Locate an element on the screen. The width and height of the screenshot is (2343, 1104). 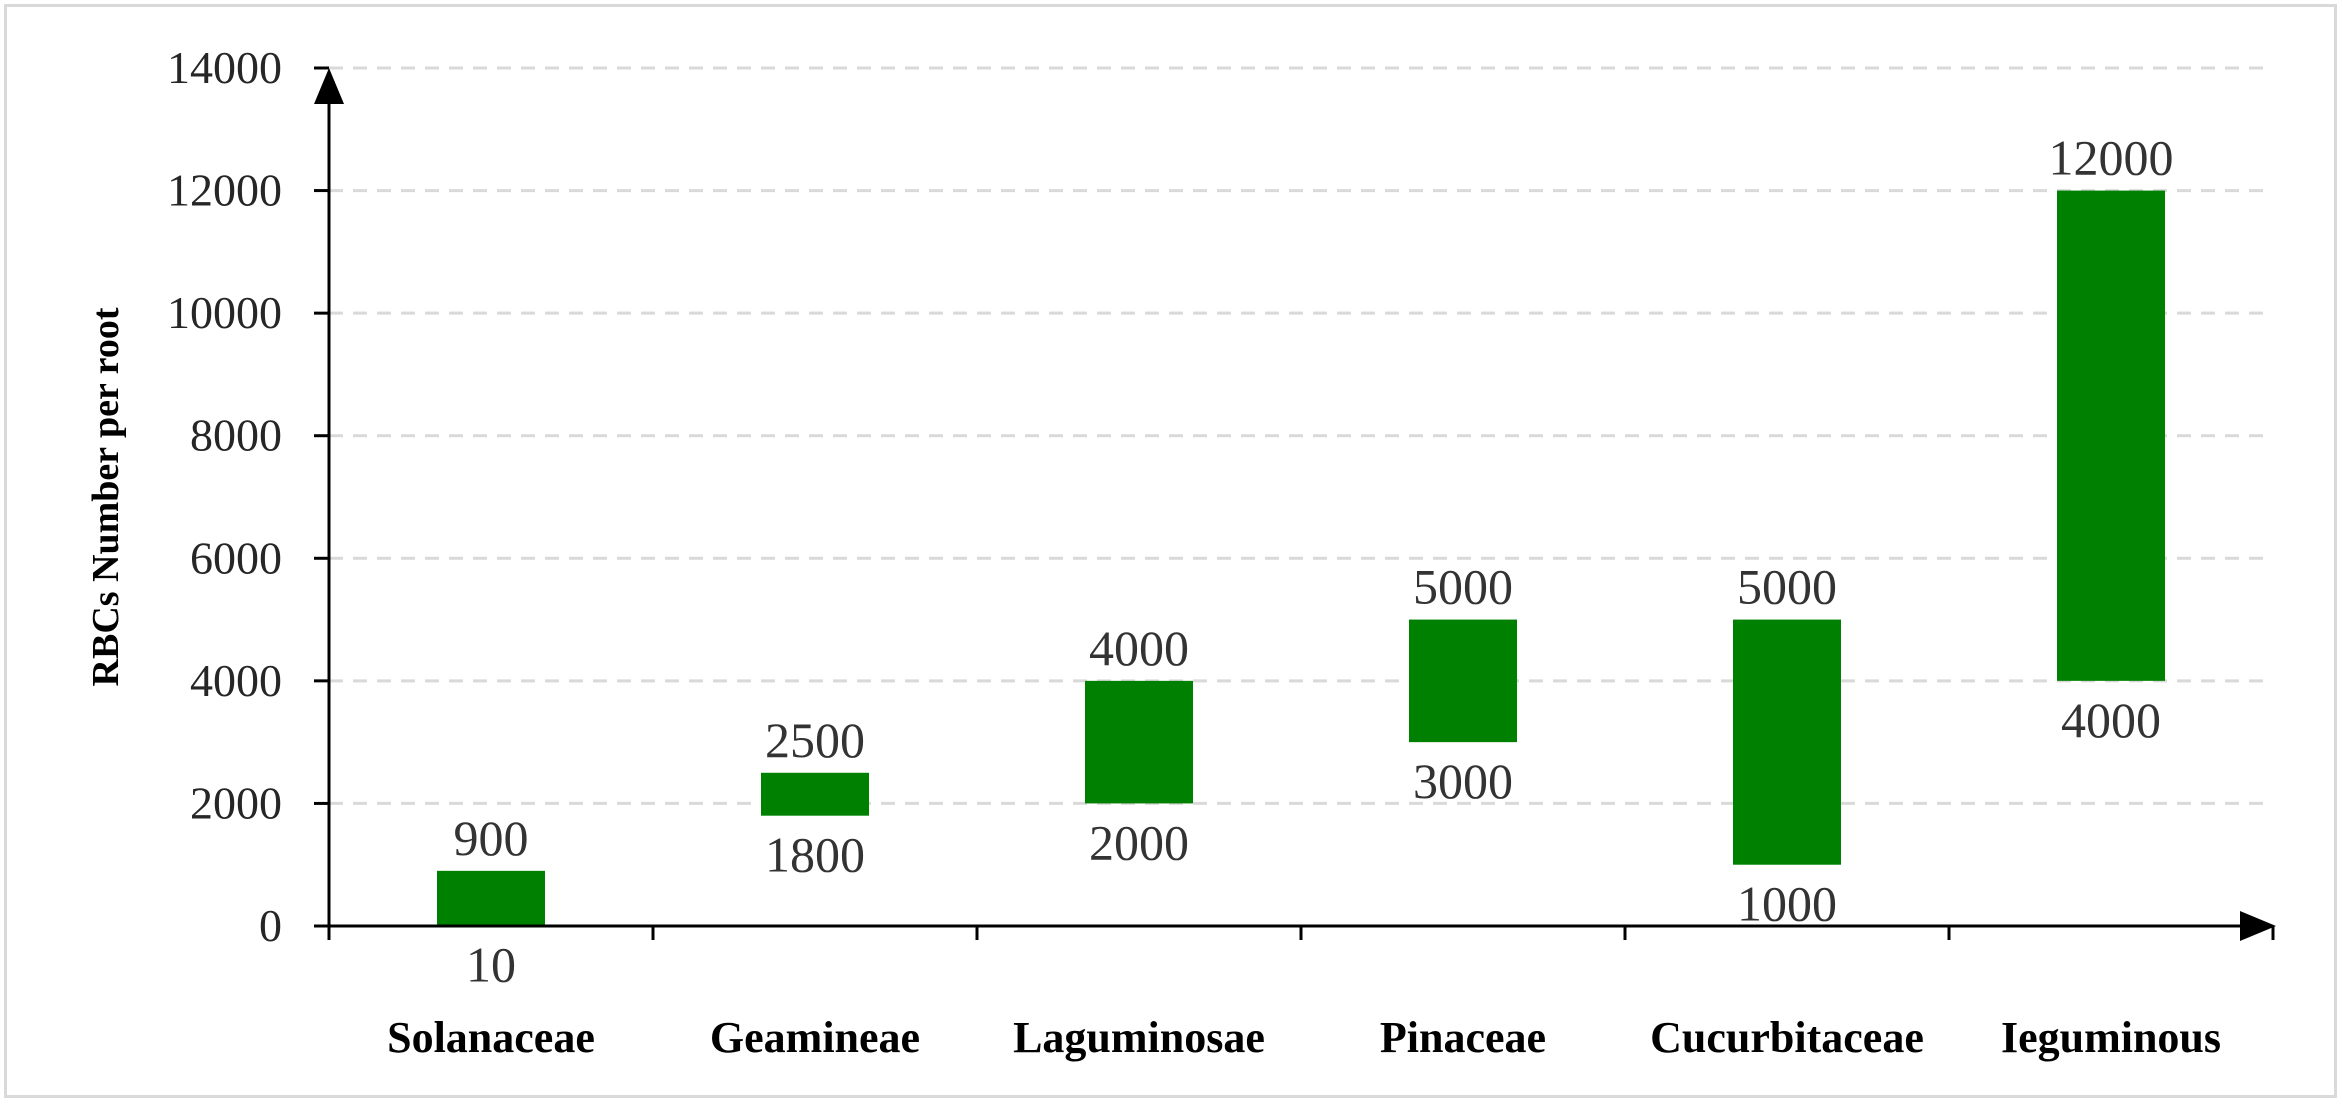
high-value-label: 4000 is located at coordinates (1139, 648).